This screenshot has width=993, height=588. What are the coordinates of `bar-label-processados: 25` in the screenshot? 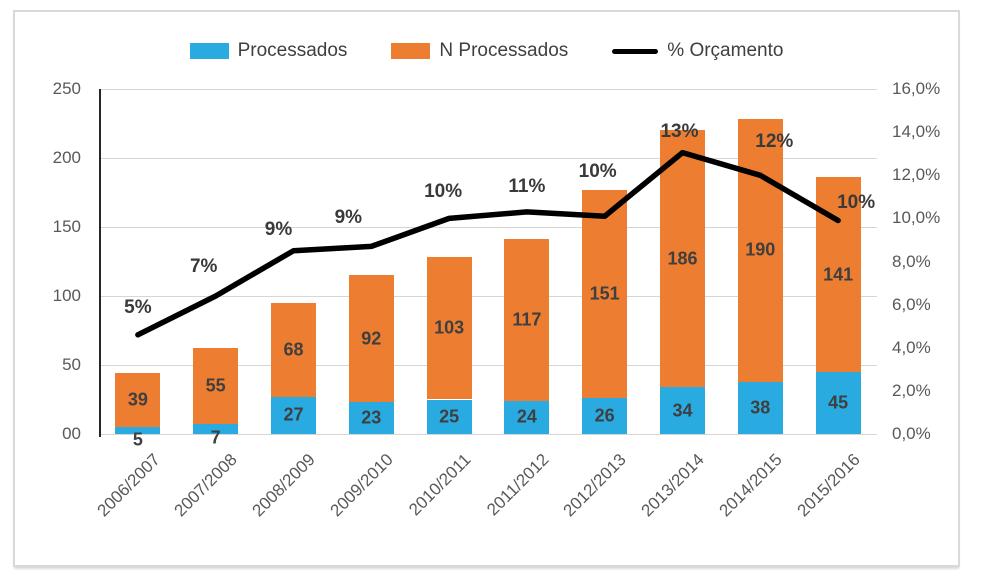 It's located at (449, 416).